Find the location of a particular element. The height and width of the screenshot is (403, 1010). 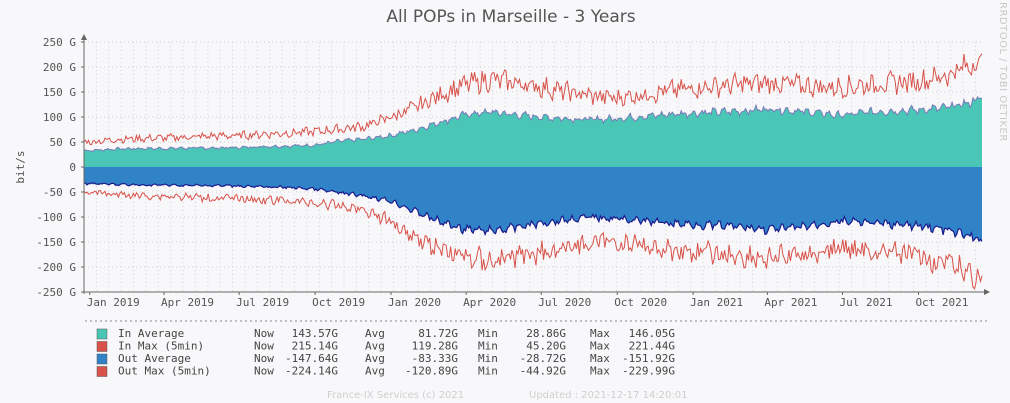

y-tick-label: 150 G is located at coordinates (59, 92).